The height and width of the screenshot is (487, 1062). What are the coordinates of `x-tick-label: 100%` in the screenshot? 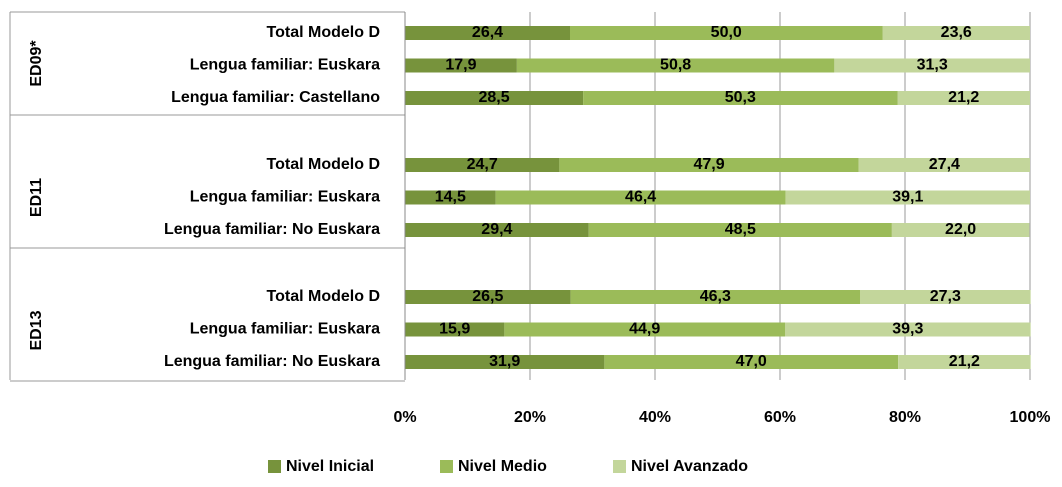 It's located at (1030, 417).